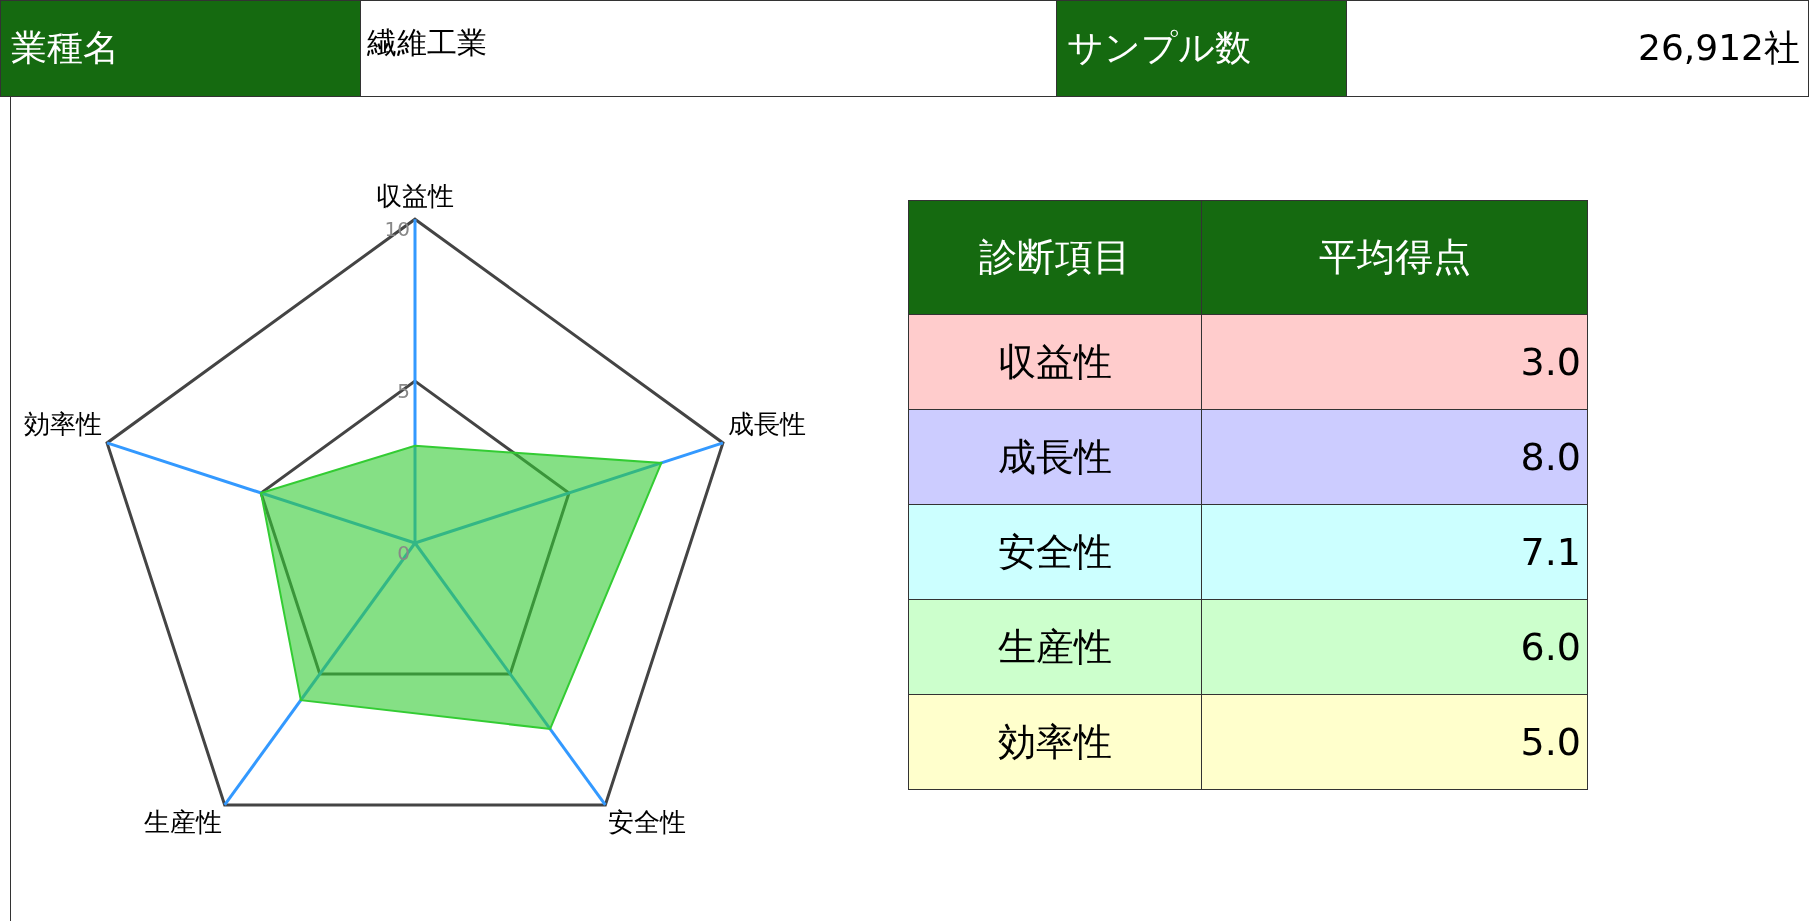 The width and height of the screenshot is (1809, 921). I want to click on text: 7.1, so click(1550, 552).